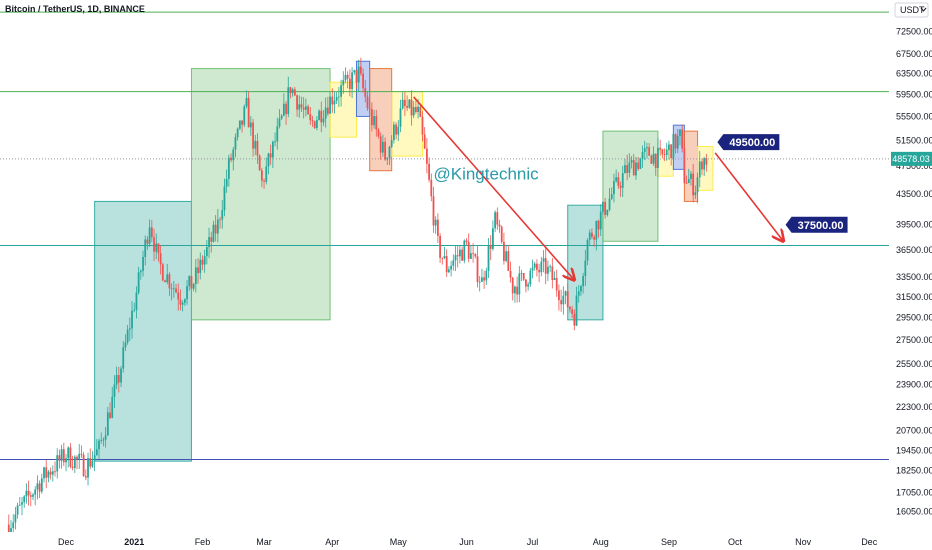  I want to click on currency-selector: USDT, so click(911, 10).